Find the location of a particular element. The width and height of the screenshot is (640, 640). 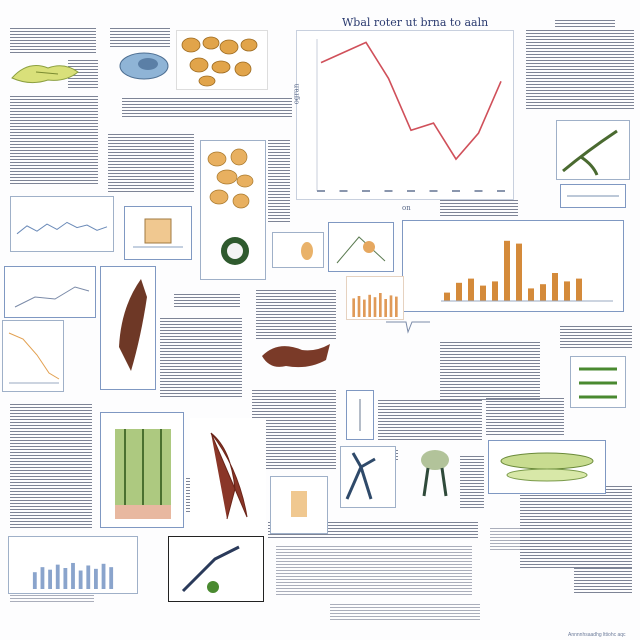

main-chart-title: Wbal roter ut brna to aaln is located at coordinates (415, 22).